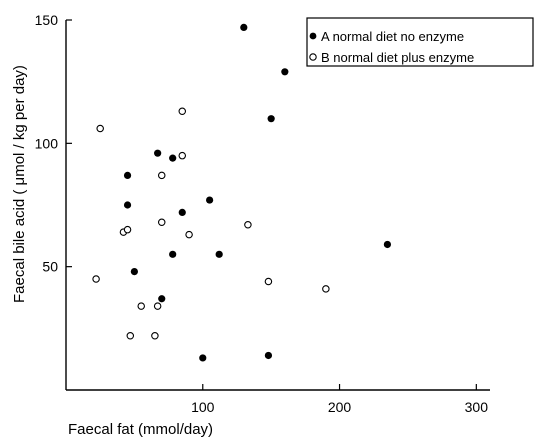 This screenshot has width=540, height=439. What do you see at coordinates (47, 143) in the screenshot?
I see `y-tick-label: 100` at bounding box center [47, 143].